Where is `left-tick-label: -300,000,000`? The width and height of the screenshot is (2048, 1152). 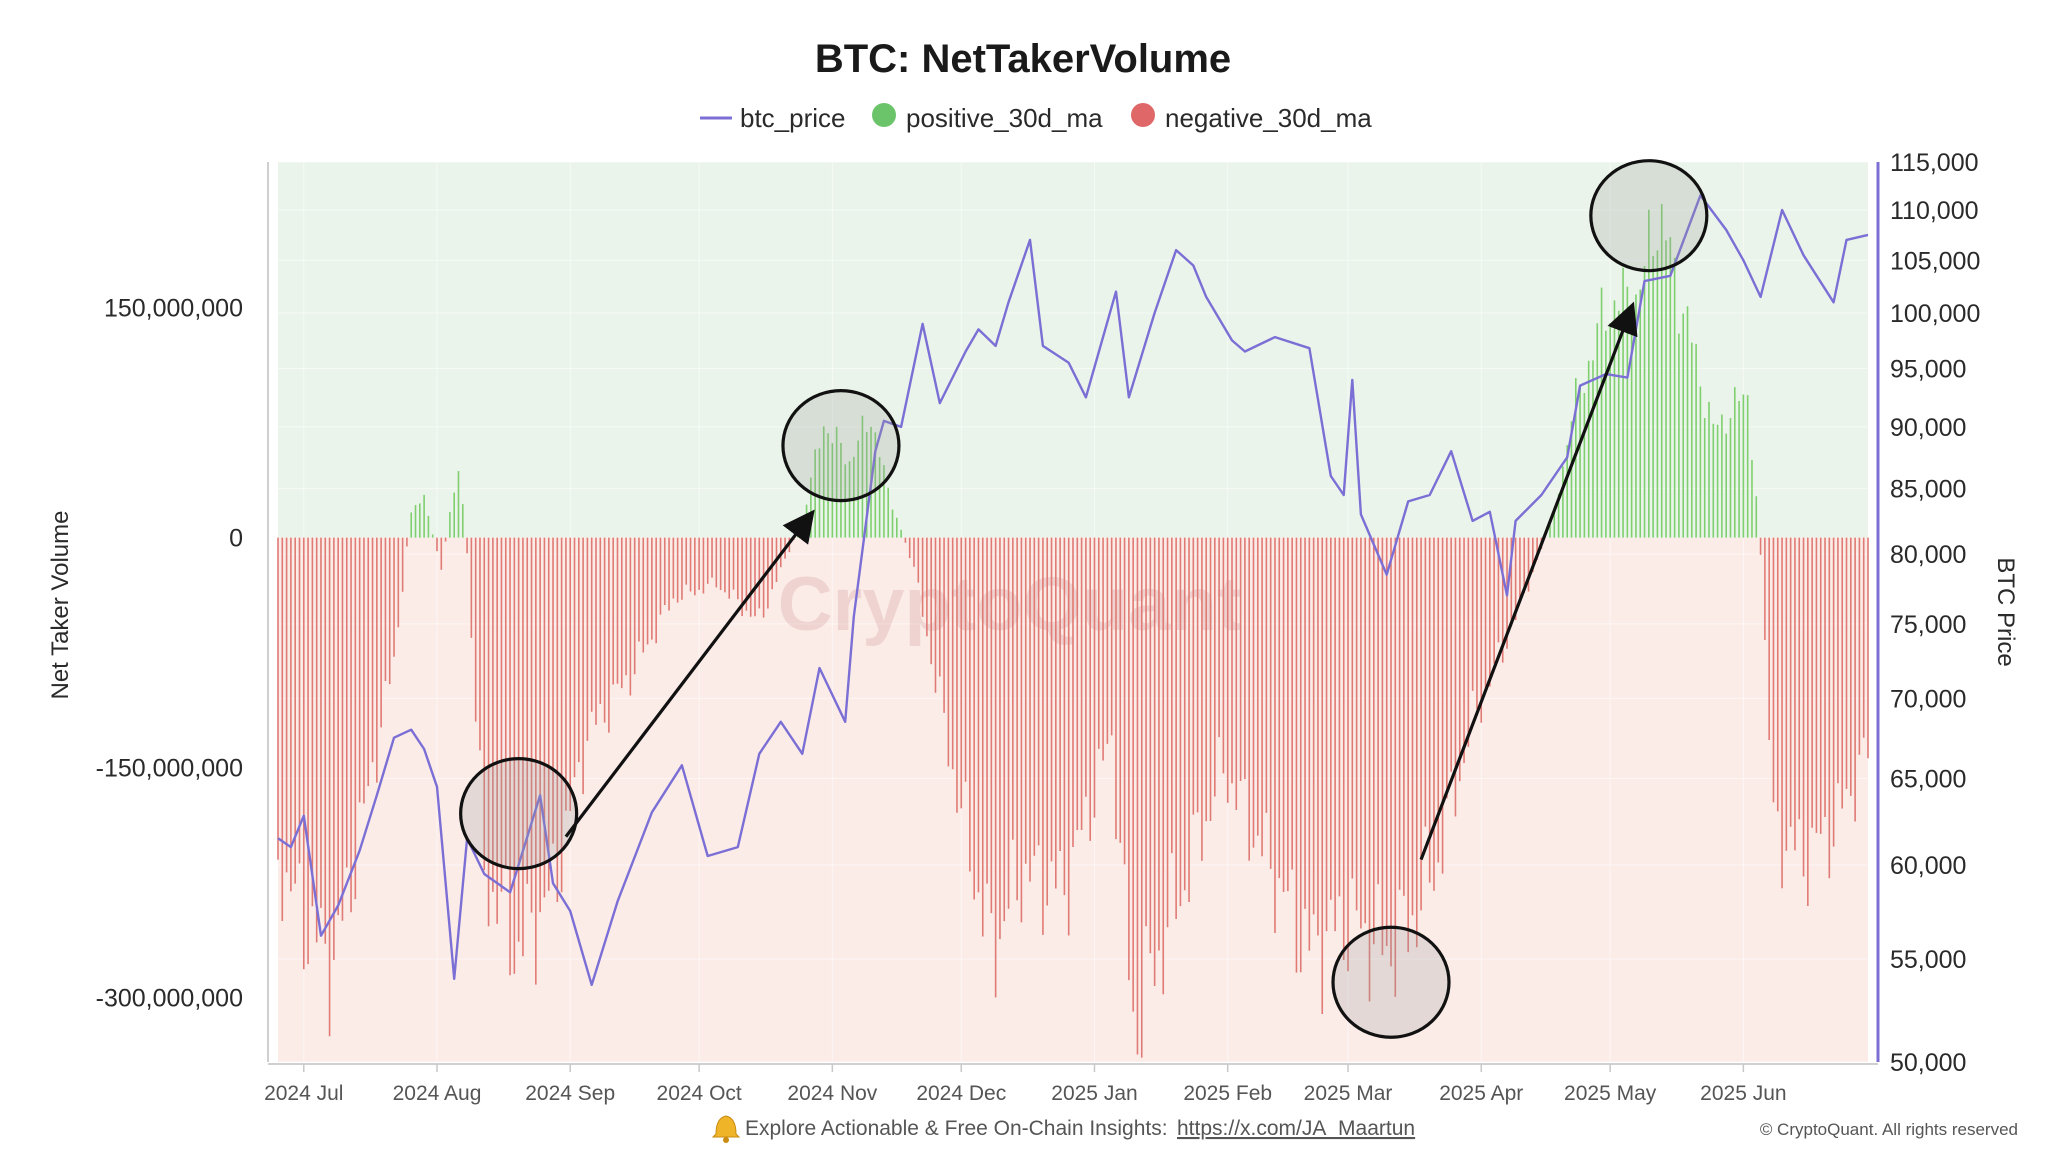 left-tick-label: -300,000,000 is located at coordinates (169, 999).